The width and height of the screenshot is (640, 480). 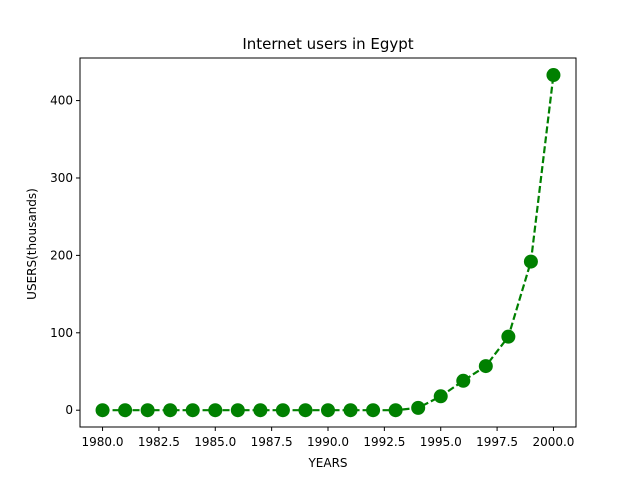 I want to click on y-tick-label: 400, so click(x=61, y=101).